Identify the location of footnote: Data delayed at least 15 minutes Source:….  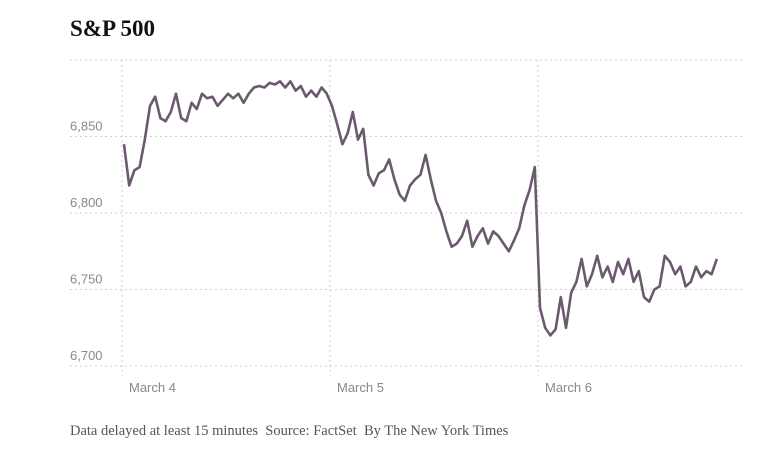
(289, 431).